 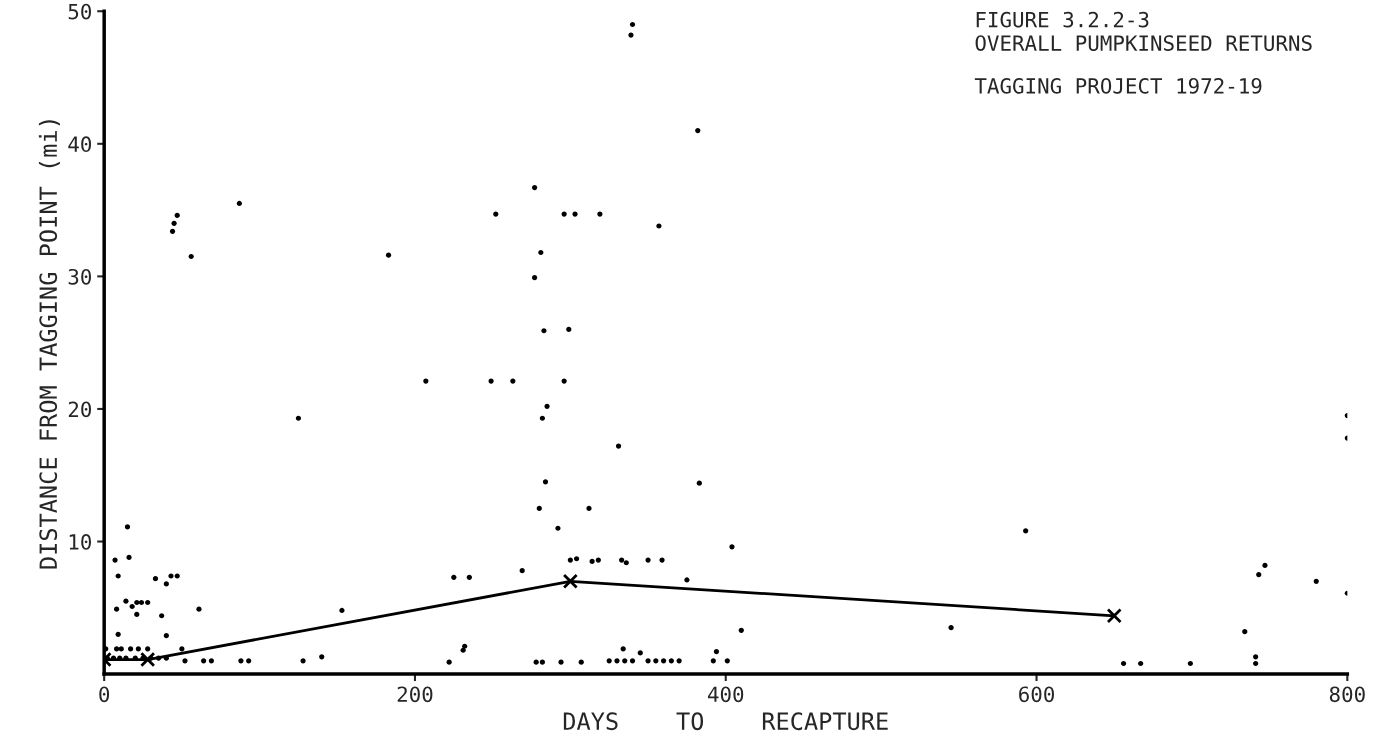 What do you see at coordinates (1347, 694) in the screenshot?
I see `x-tick-label: 800` at bounding box center [1347, 694].